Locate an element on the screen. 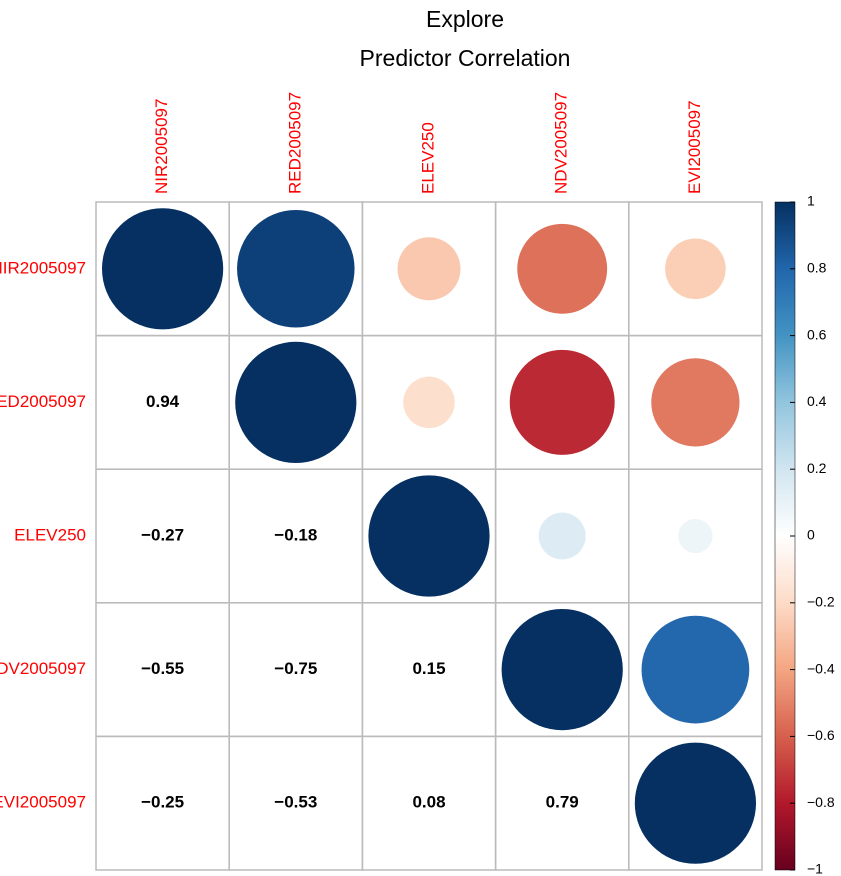 The width and height of the screenshot is (841, 876). cell is located at coordinates (695, 803).